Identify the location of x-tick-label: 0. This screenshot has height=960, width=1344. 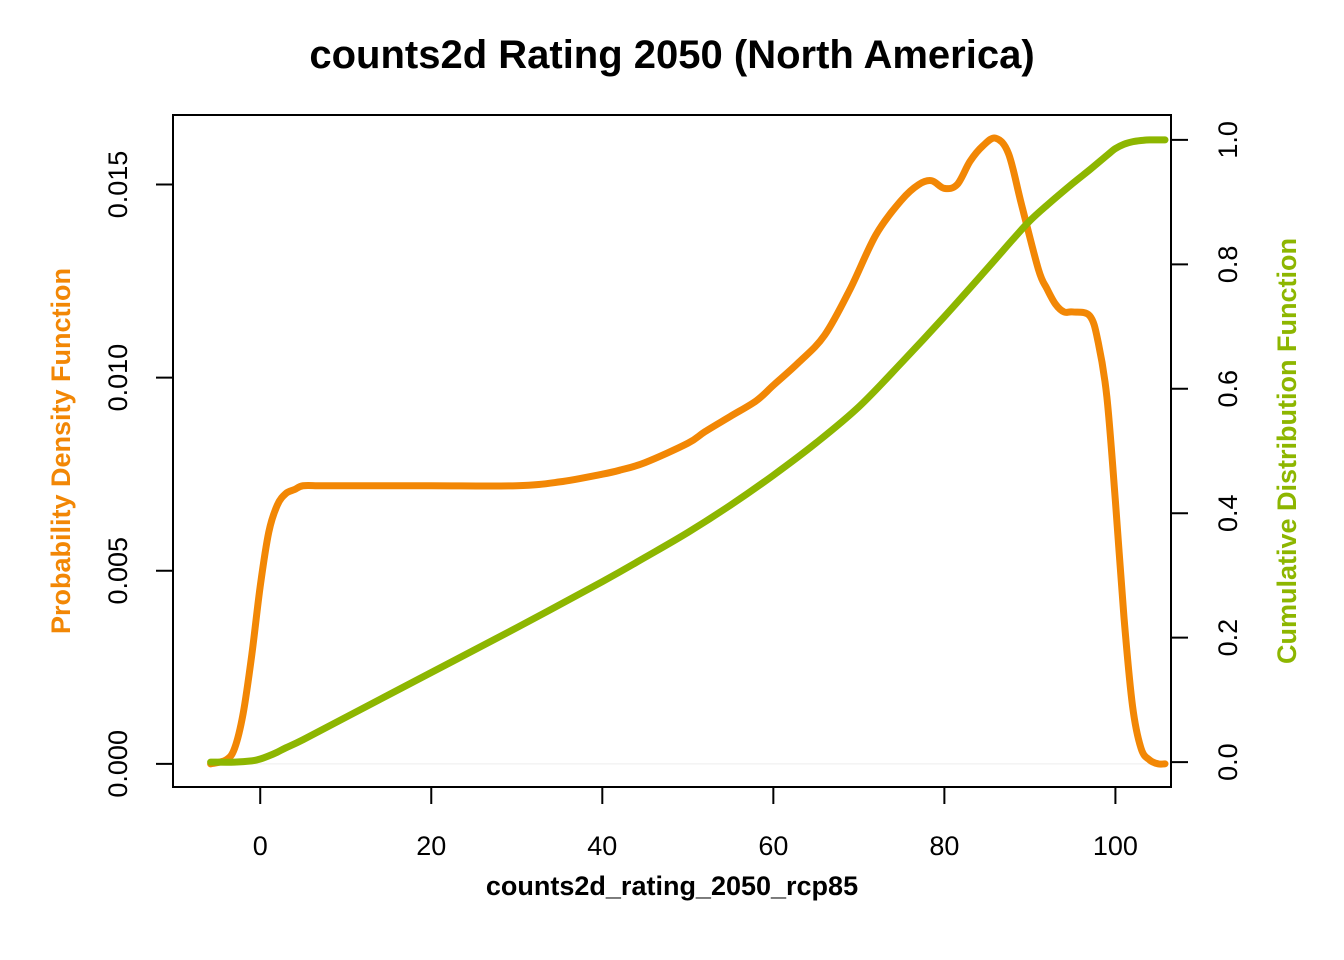
(260, 846).